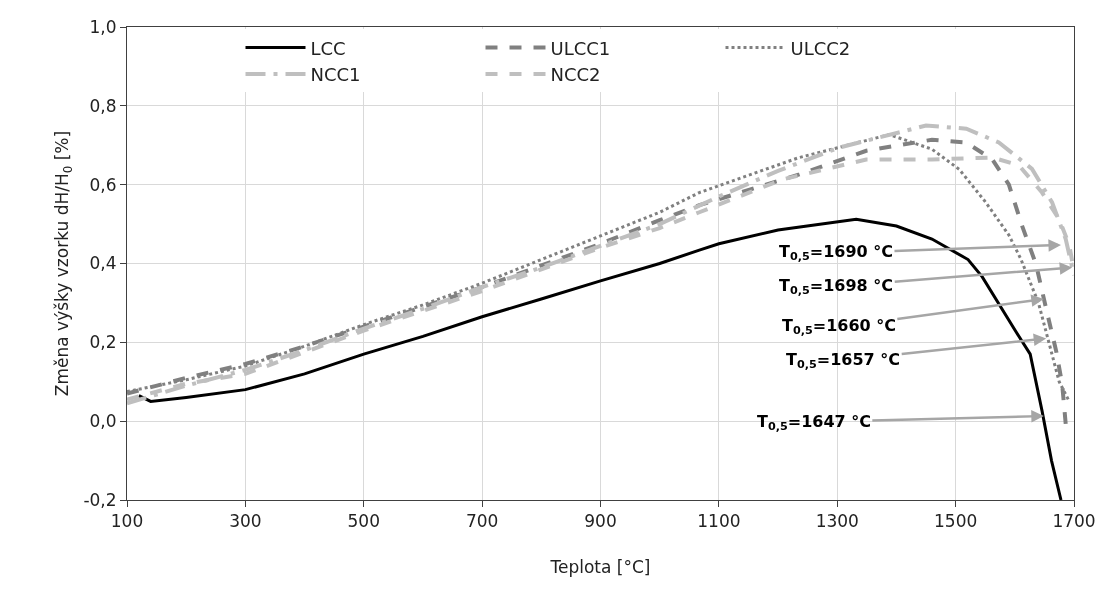 This screenshot has width=1108, height=599. Describe the element at coordinates (328, 48) in the screenshot. I see `legend-label: LCC` at that location.